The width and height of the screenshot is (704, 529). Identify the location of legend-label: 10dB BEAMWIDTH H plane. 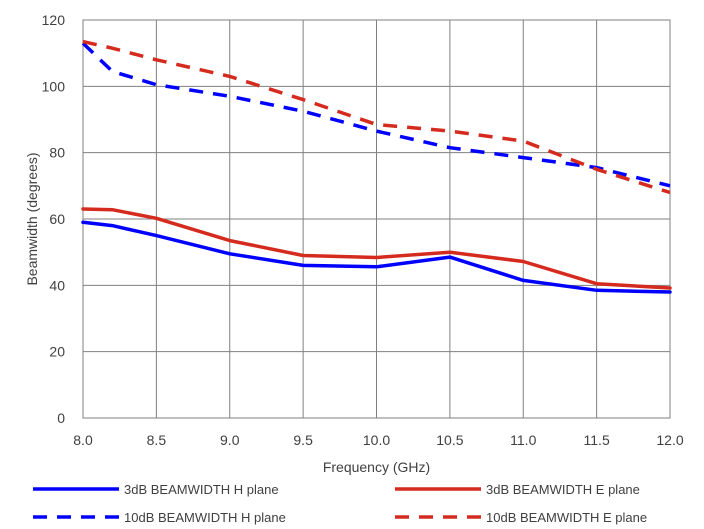
(205, 517).